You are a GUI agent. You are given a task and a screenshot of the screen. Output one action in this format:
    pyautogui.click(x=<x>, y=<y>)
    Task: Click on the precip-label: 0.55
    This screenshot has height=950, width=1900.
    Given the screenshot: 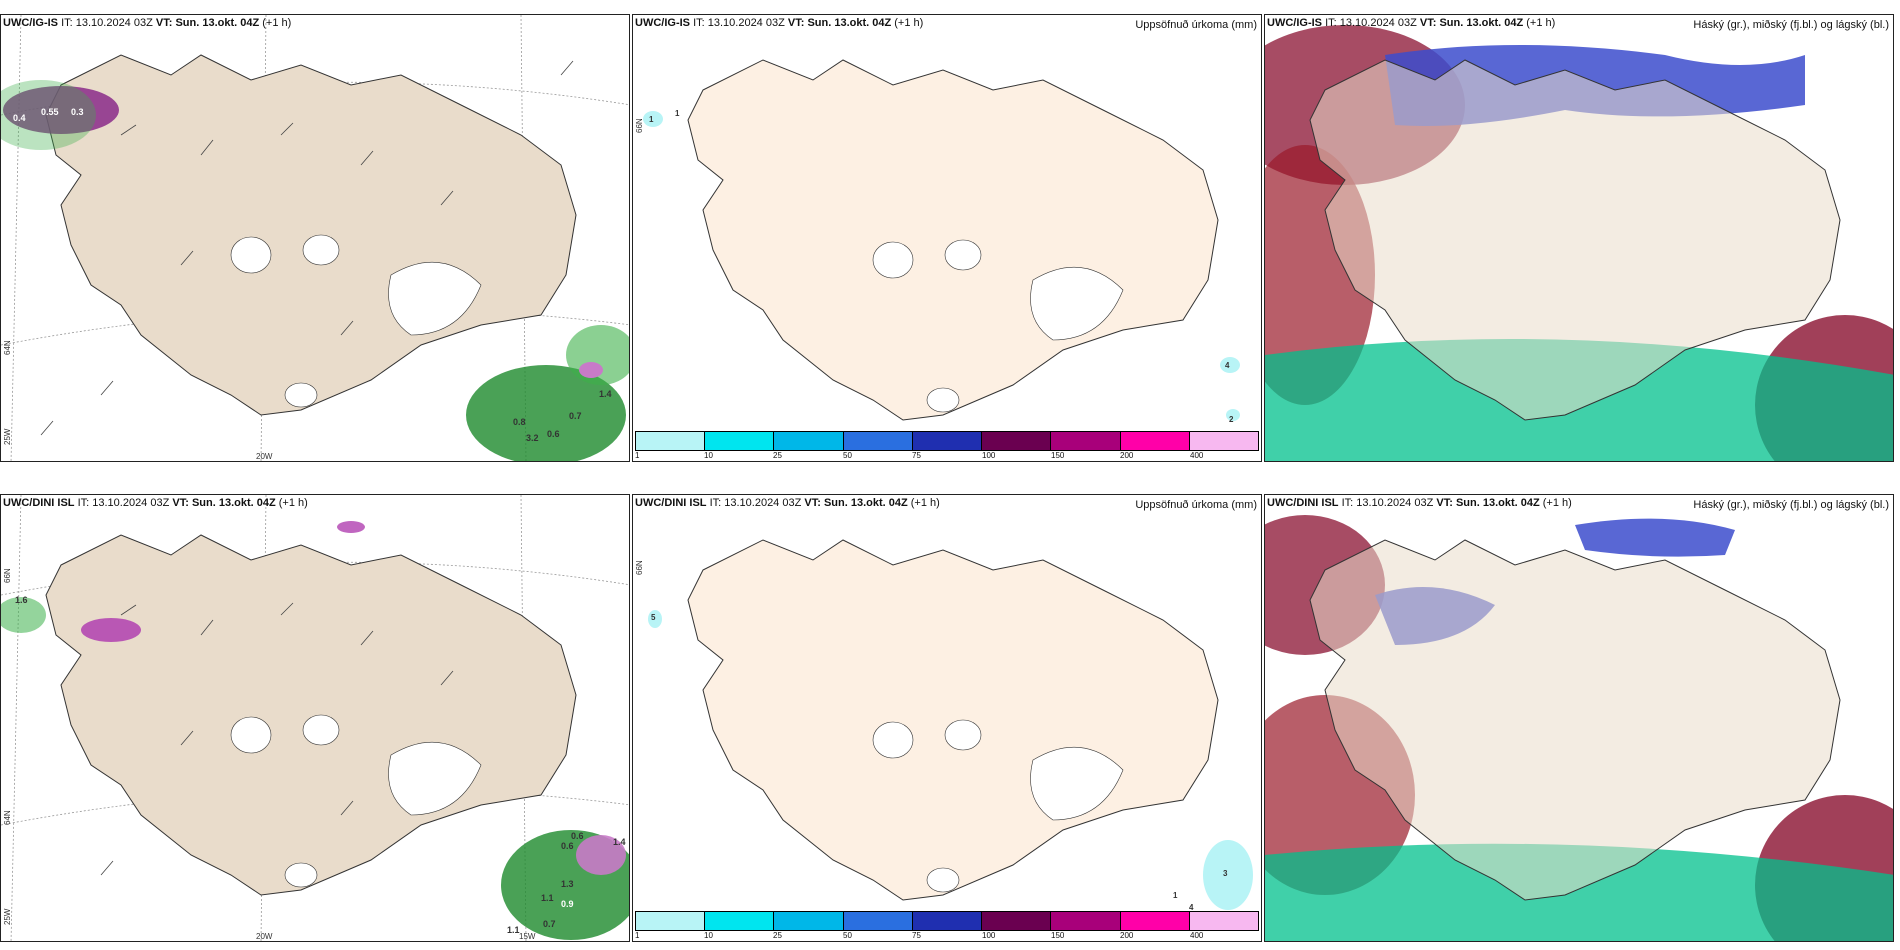 What is the action you would take?
    pyautogui.click(x=50, y=112)
    